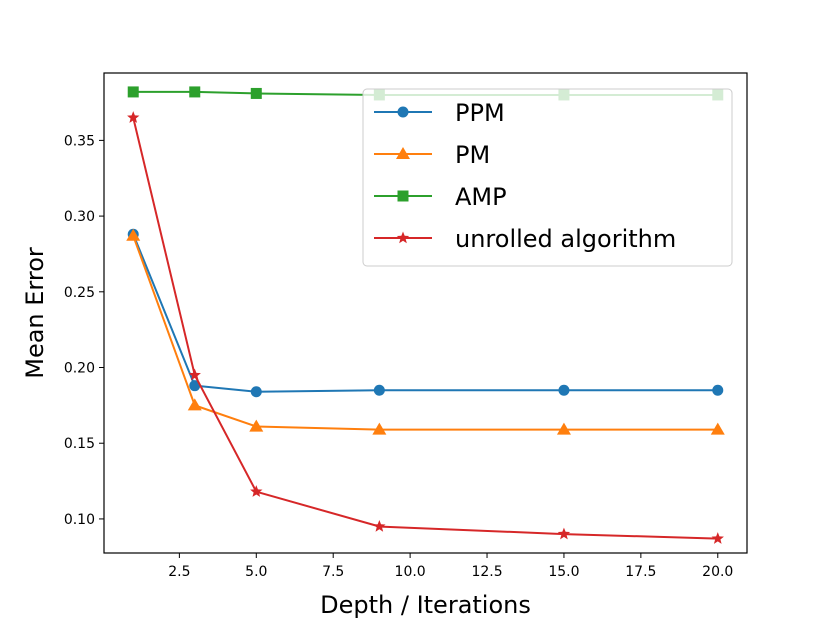 The image size is (830, 623). I want to click on y-tick-label: 0.30, so click(79, 217).